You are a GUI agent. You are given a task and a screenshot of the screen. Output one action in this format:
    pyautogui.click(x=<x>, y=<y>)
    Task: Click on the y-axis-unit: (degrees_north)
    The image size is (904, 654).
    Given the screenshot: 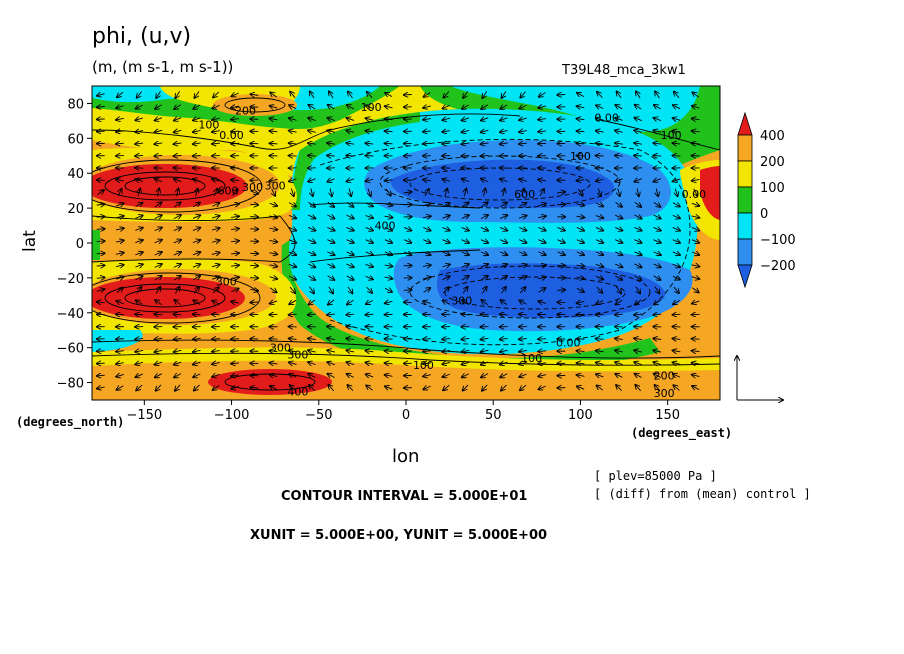 What is the action you would take?
    pyautogui.click(x=70, y=422)
    